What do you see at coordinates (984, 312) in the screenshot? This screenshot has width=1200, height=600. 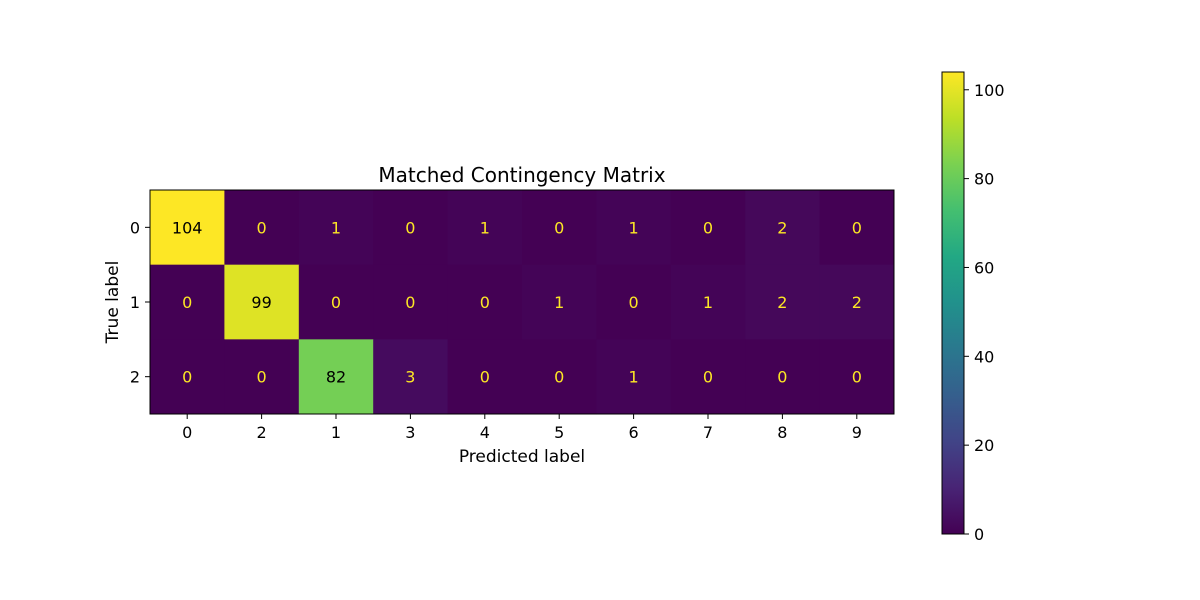 I see `colorbar-ticks: 0 20 40 60 80 100` at bounding box center [984, 312].